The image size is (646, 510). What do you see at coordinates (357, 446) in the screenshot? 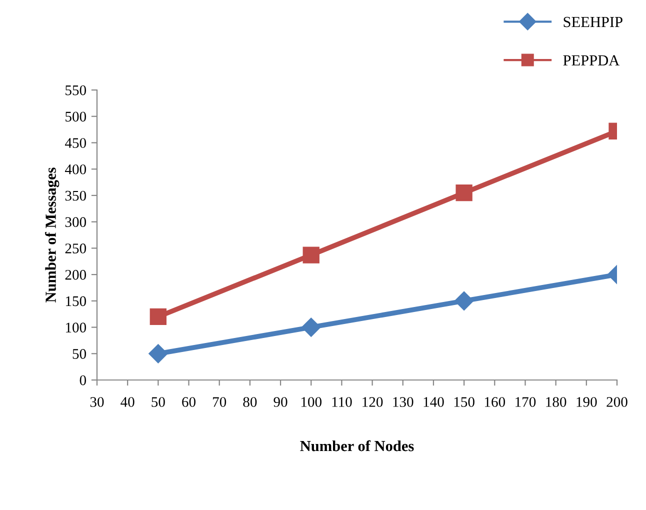
I see `x-axis-title: Number of Nodes` at bounding box center [357, 446].